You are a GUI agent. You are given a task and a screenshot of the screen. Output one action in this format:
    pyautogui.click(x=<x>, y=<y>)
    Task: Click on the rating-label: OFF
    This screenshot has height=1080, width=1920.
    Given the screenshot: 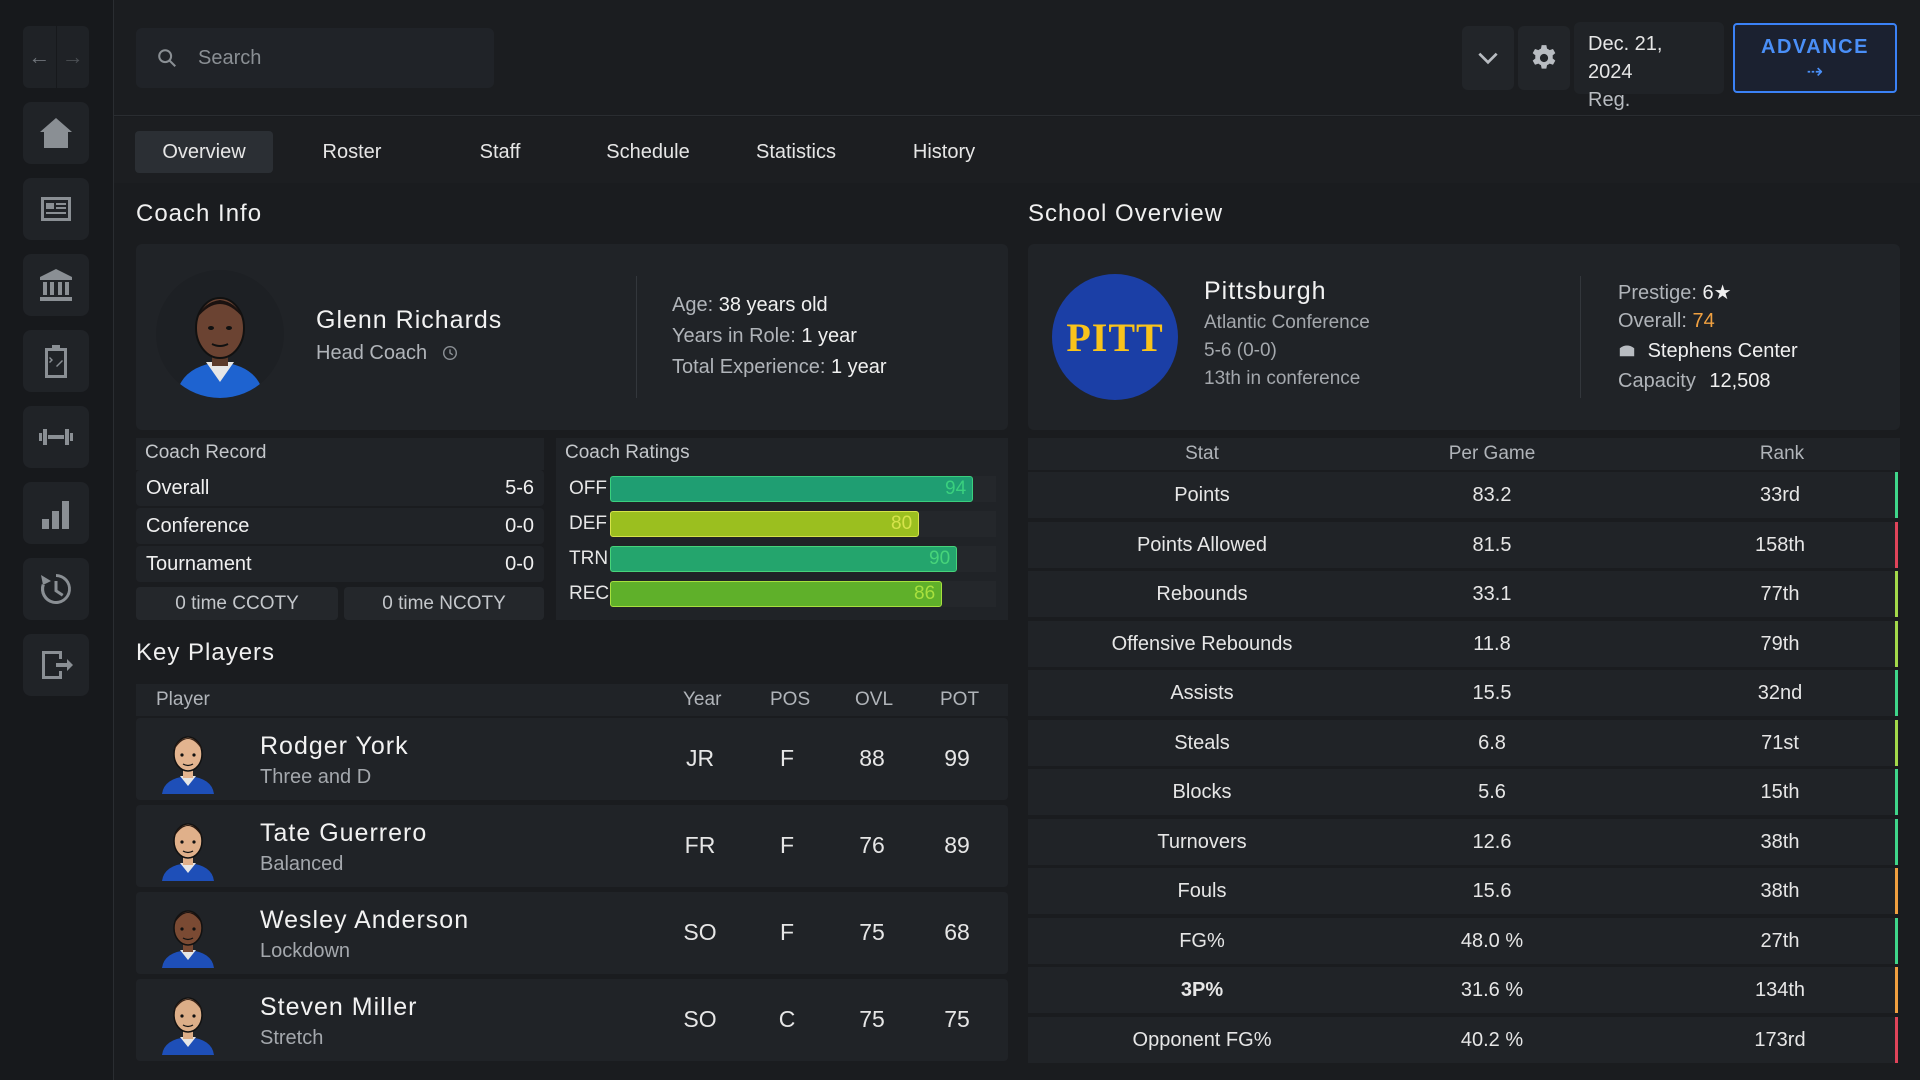 What is the action you would take?
    pyautogui.click(x=588, y=488)
    